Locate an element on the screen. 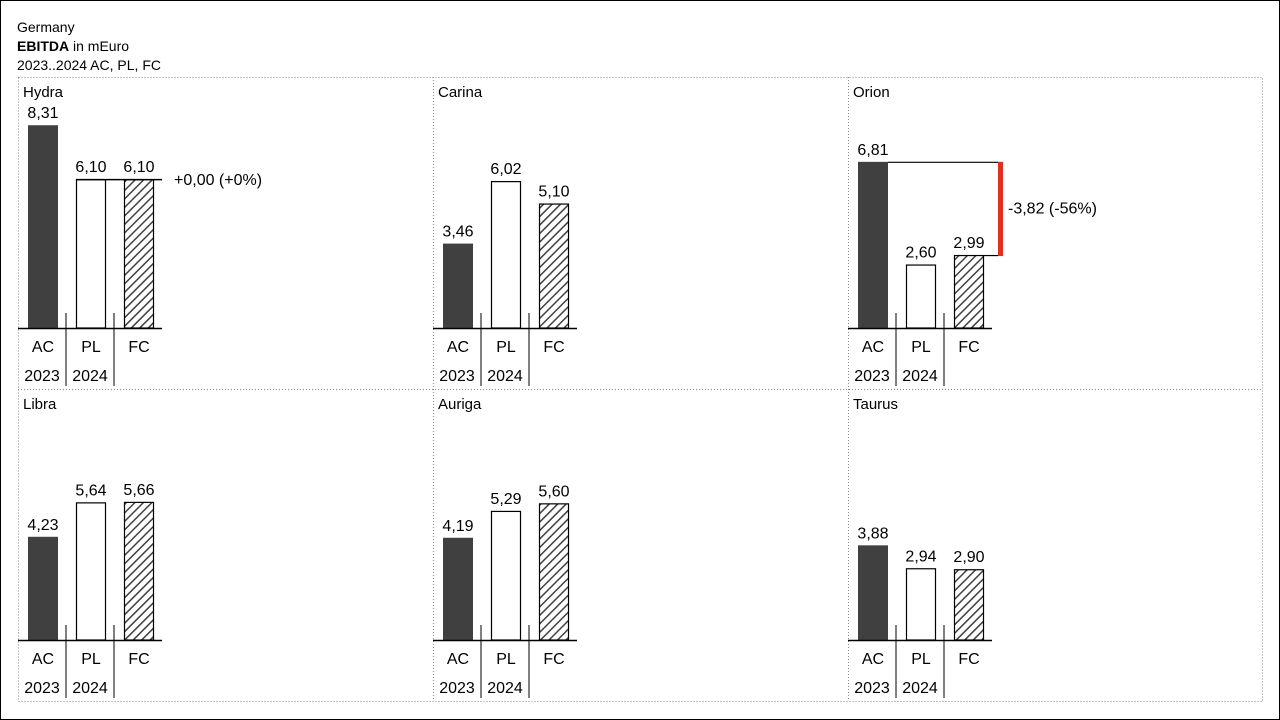 This screenshot has height=720, width=1280. value-label-ac: 8,31 is located at coordinates (42, 113).